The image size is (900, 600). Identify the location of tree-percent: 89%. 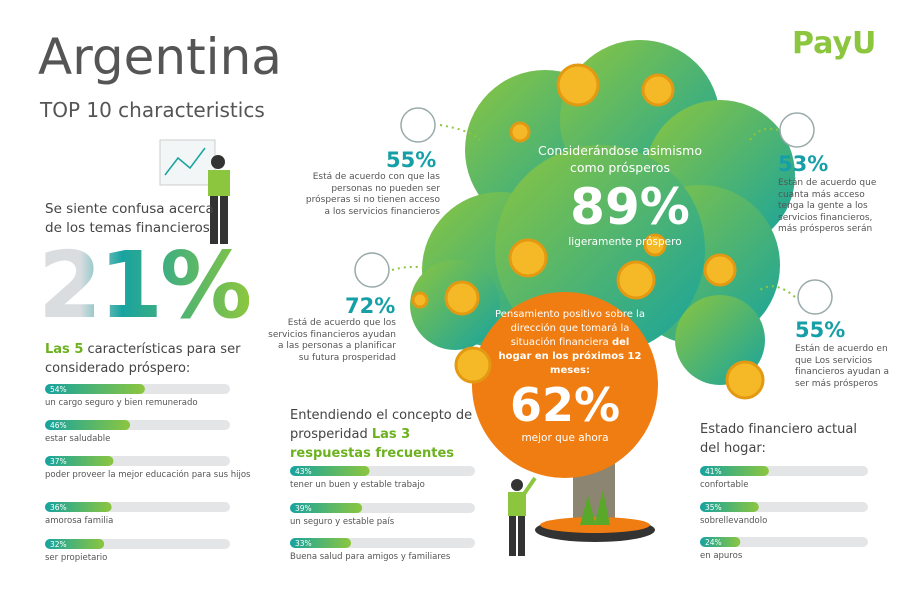
(630, 207).